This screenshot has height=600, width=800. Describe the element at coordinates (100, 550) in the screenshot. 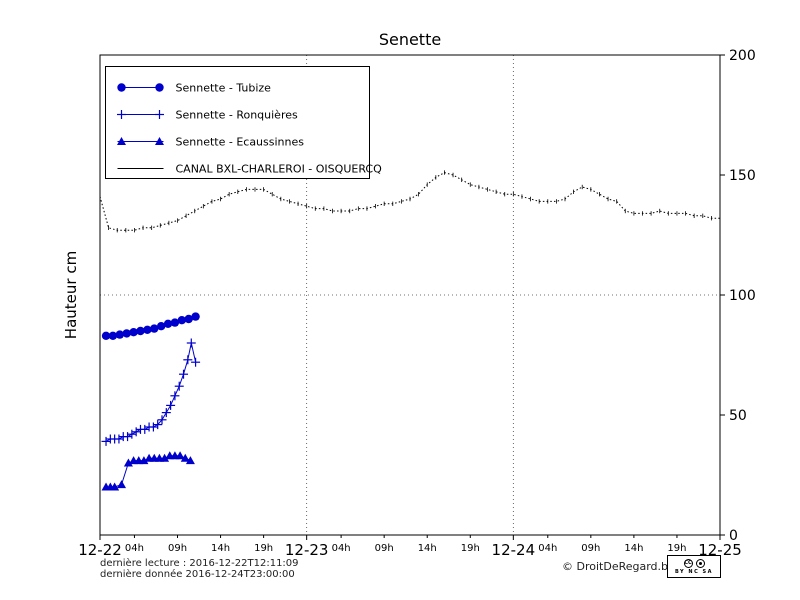

I see `x-major-tick-label: 12-22` at that location.